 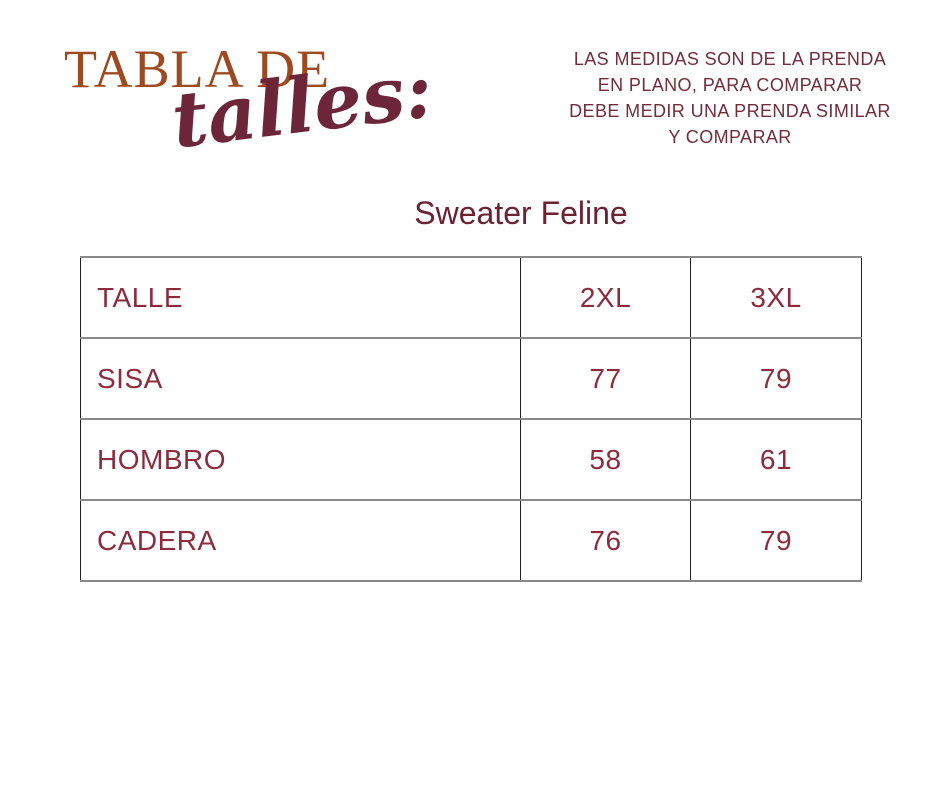 What do you see at coordinates (776, 459) in the screenshot?
I see `cell-value: 61` at bounding box center [776, 459].